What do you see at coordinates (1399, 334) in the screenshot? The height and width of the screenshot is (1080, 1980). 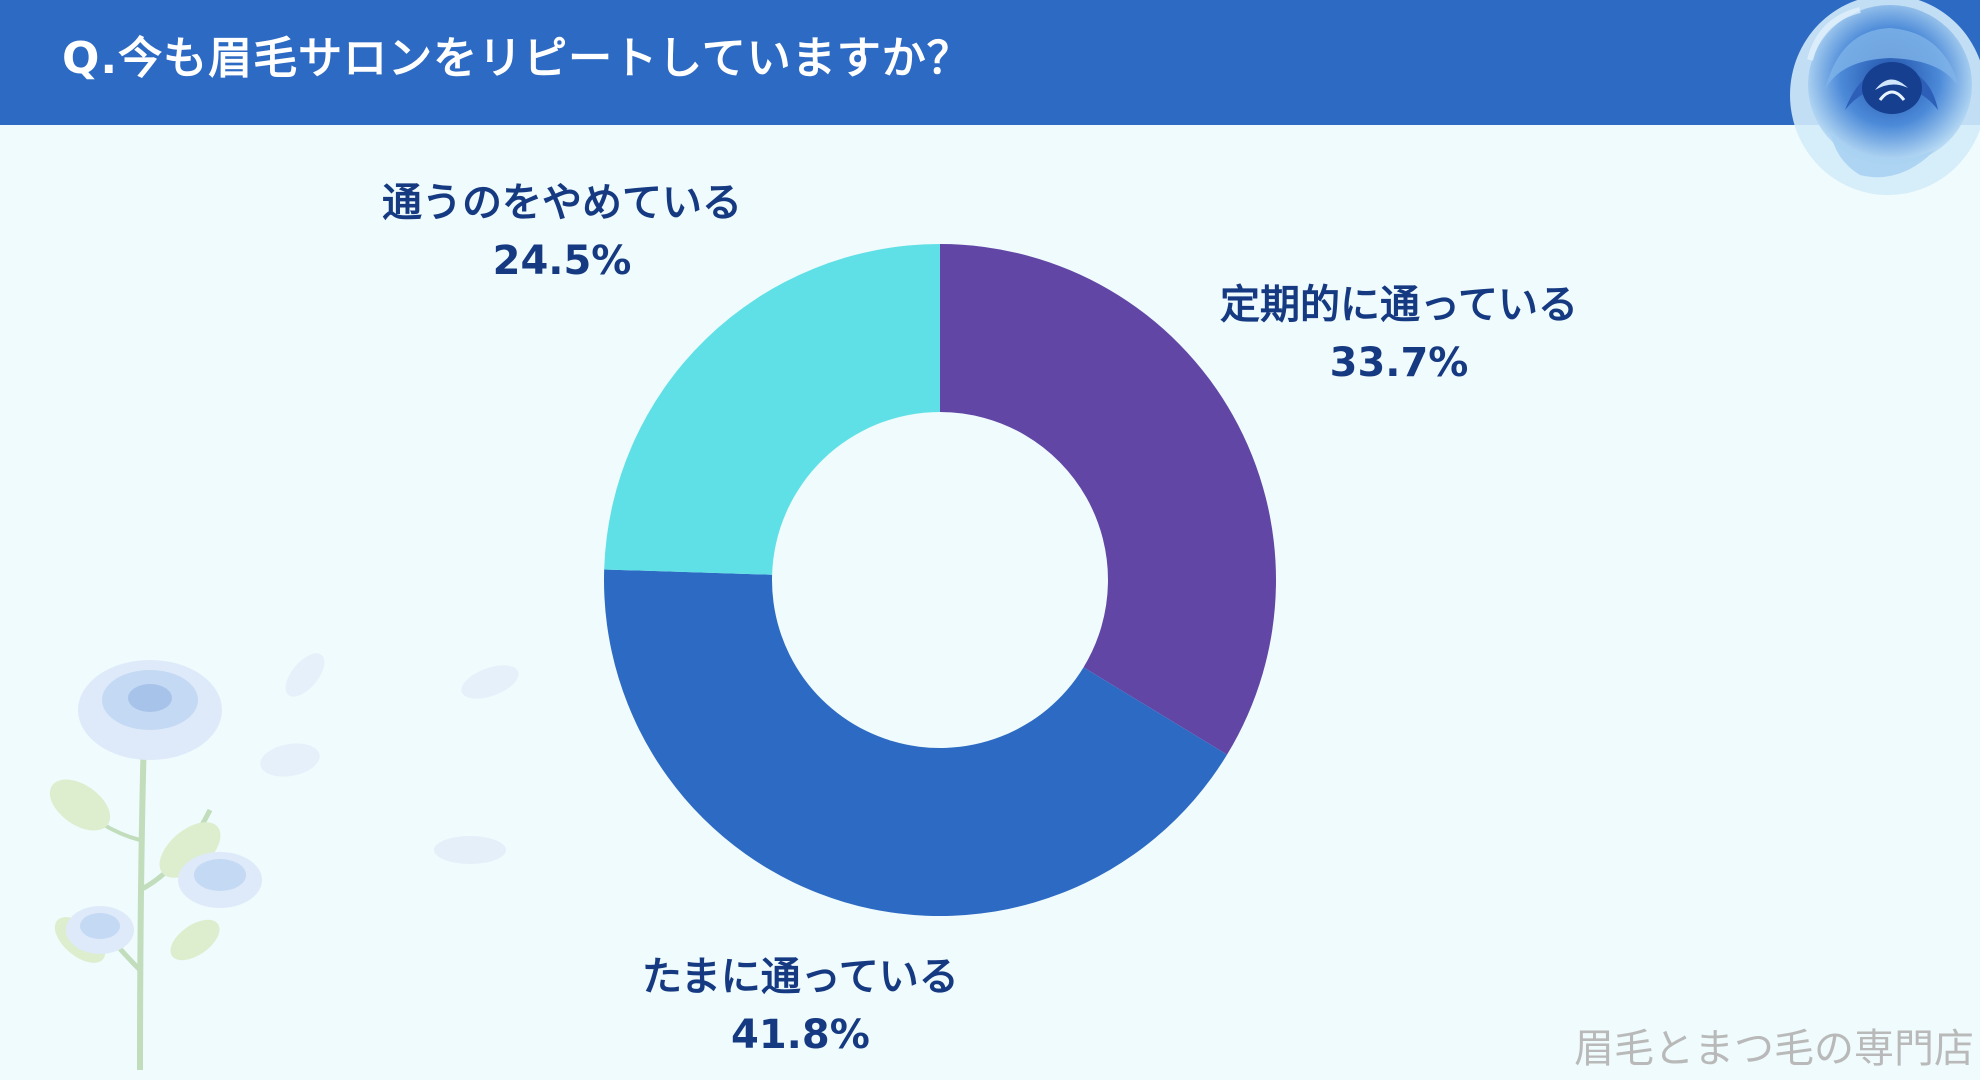 I see `slice-label-regular: 定期的に通っている 33.7%` at bounding box center [1399, 334].